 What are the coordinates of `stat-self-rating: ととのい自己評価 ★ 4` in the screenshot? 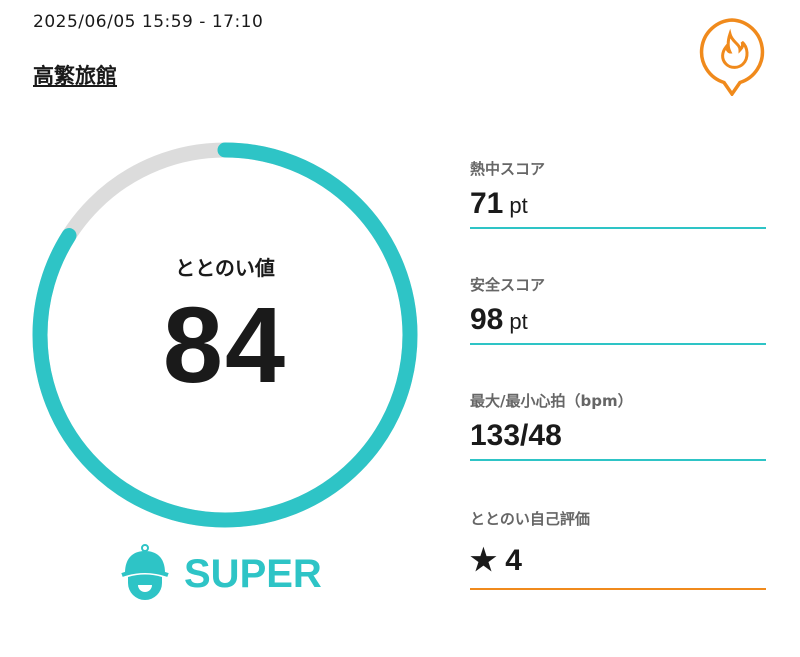 It's located at (618, 549).